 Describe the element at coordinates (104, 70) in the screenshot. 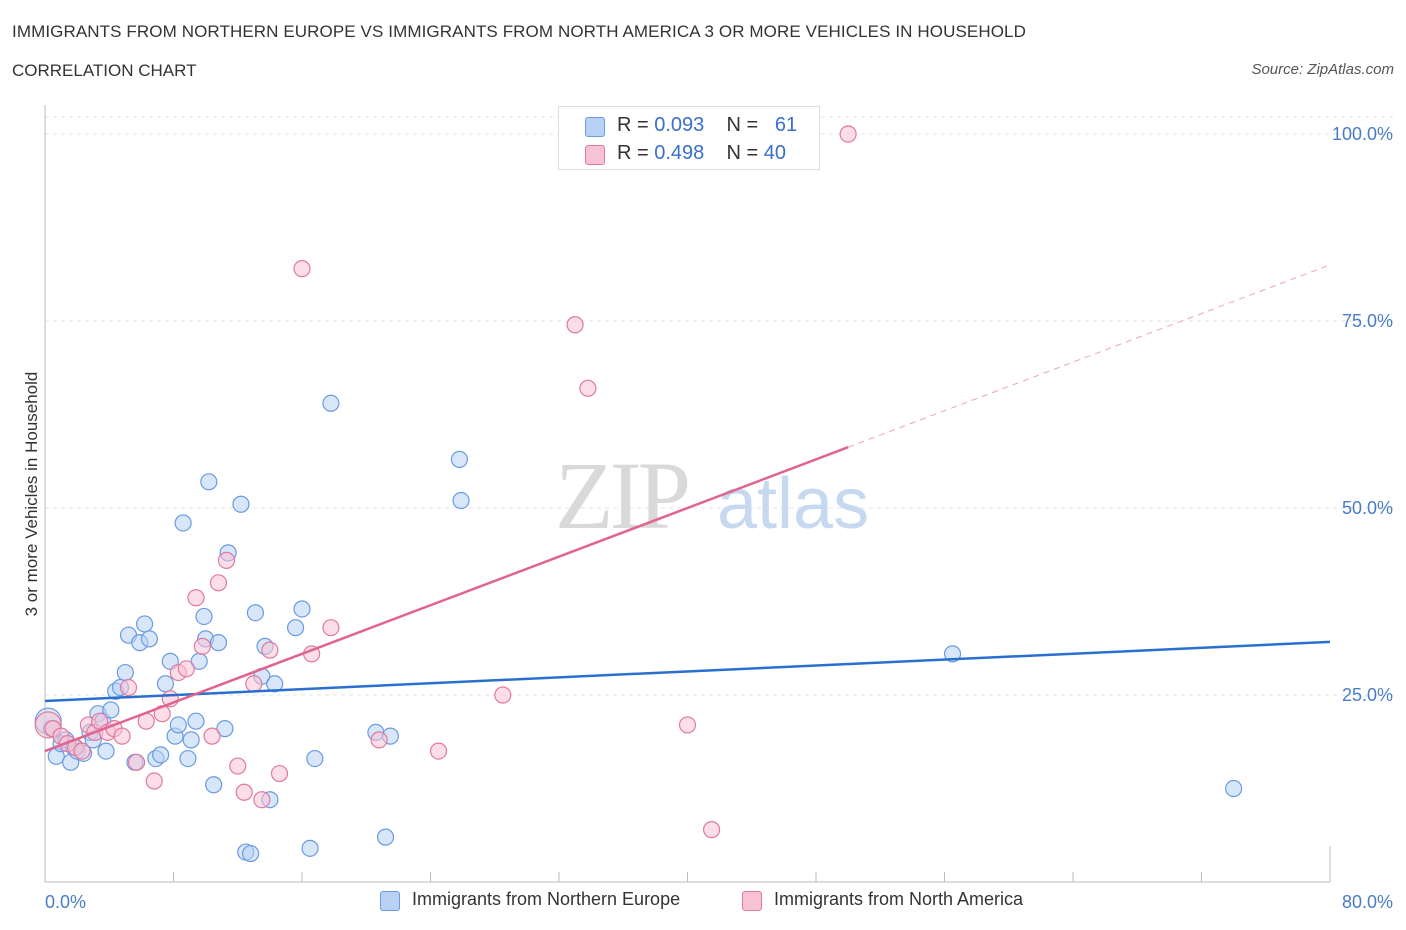

I see `chart-subtitle: CORRELATION CHART` at that location.